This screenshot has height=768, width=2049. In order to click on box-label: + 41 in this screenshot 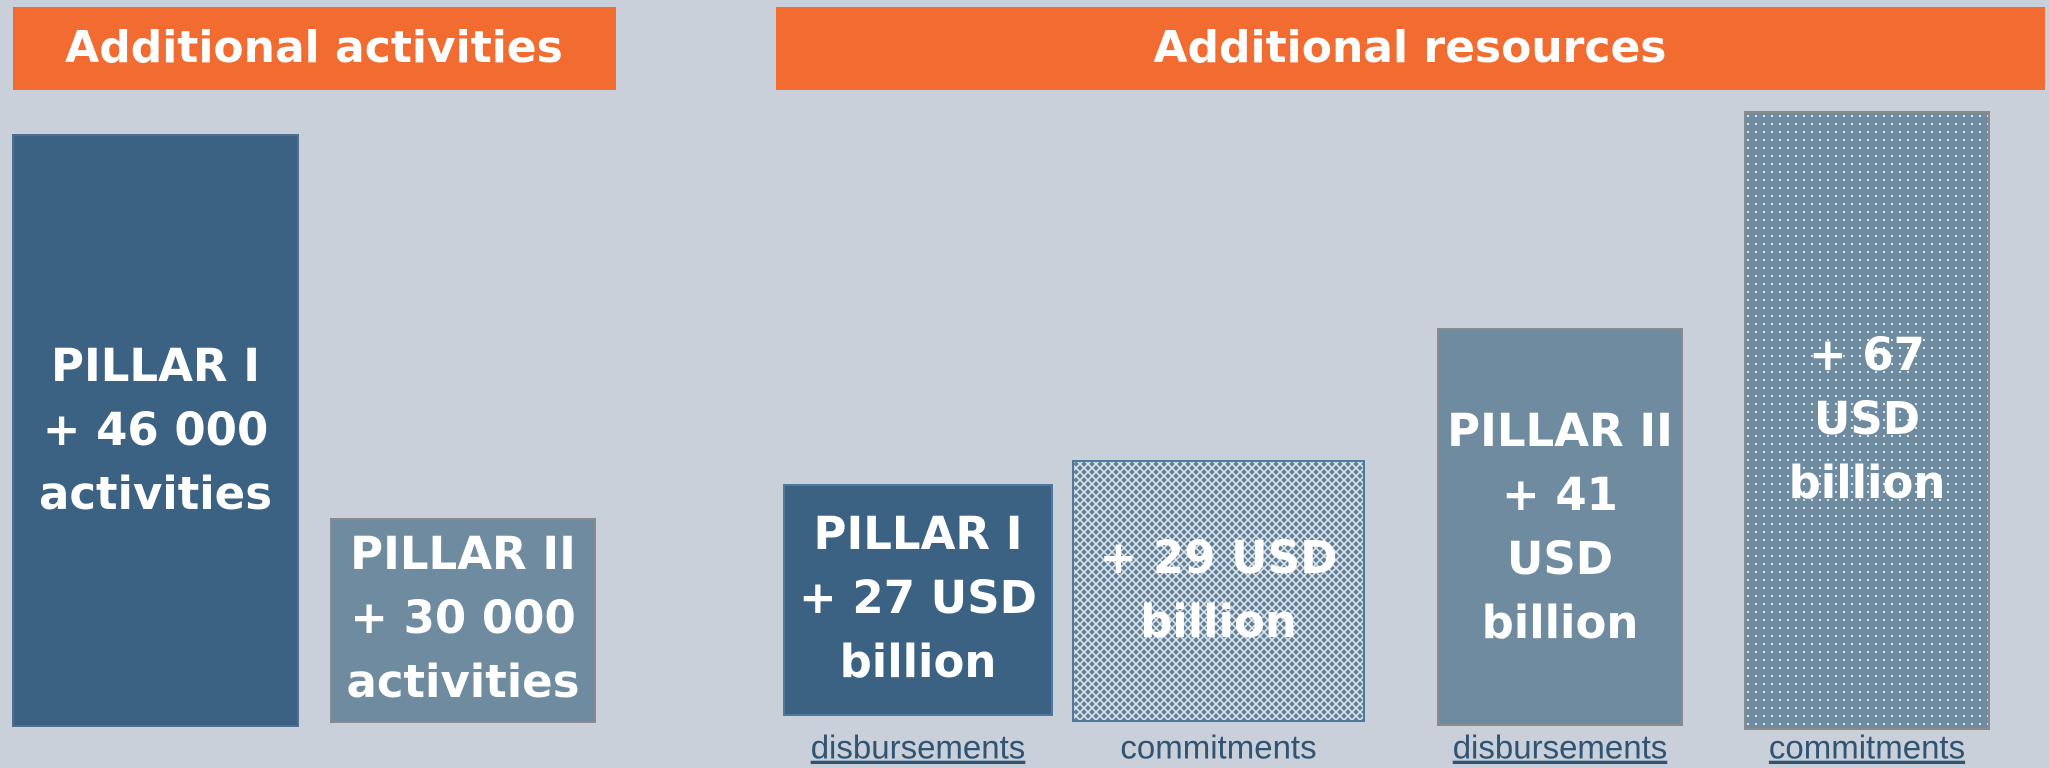, I will do `click(1560, 494)`.